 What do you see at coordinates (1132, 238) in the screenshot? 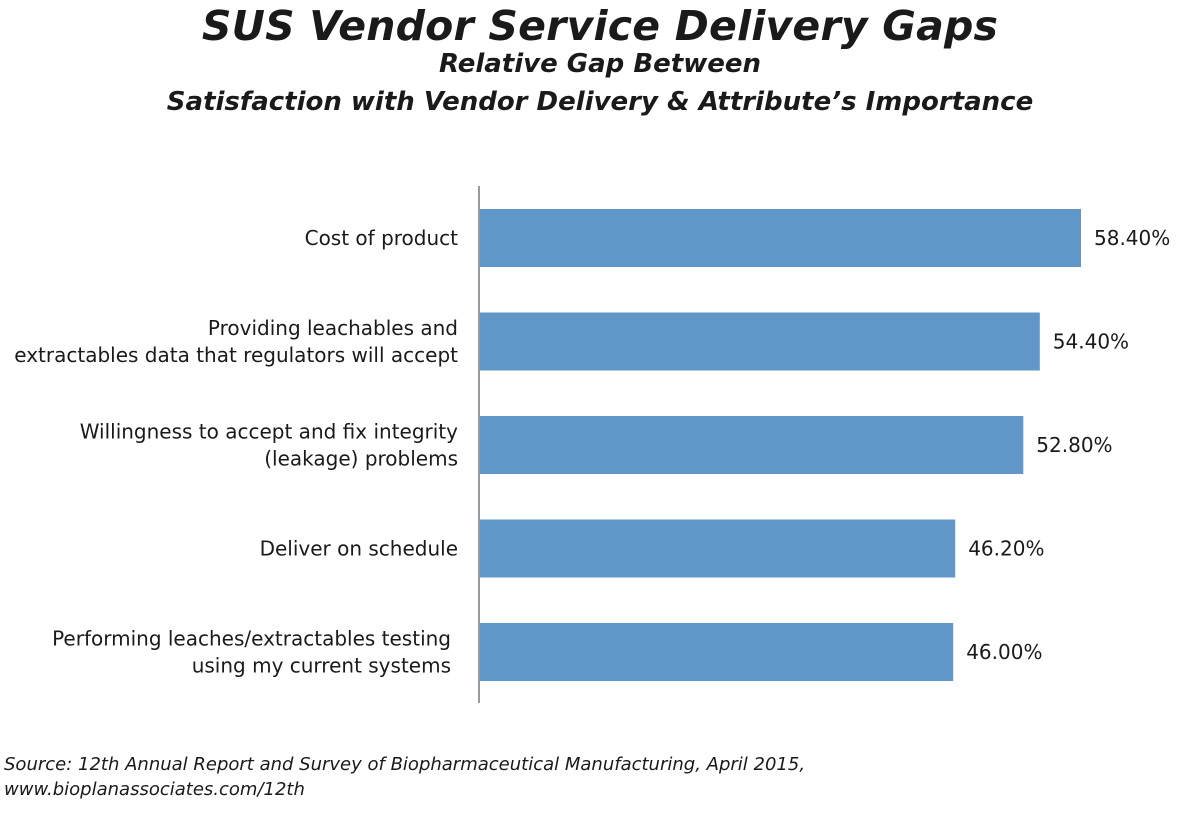
I see `data-label-1: 58.40%` at bounding box center [1132, 238].